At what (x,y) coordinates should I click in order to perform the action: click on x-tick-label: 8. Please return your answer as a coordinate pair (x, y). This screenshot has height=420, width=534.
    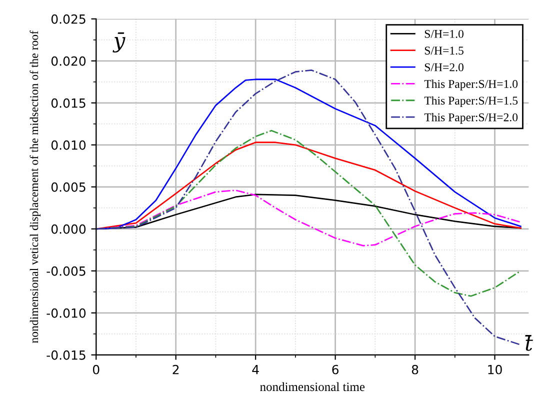
    Looking at the image, I should click on (415, 369).